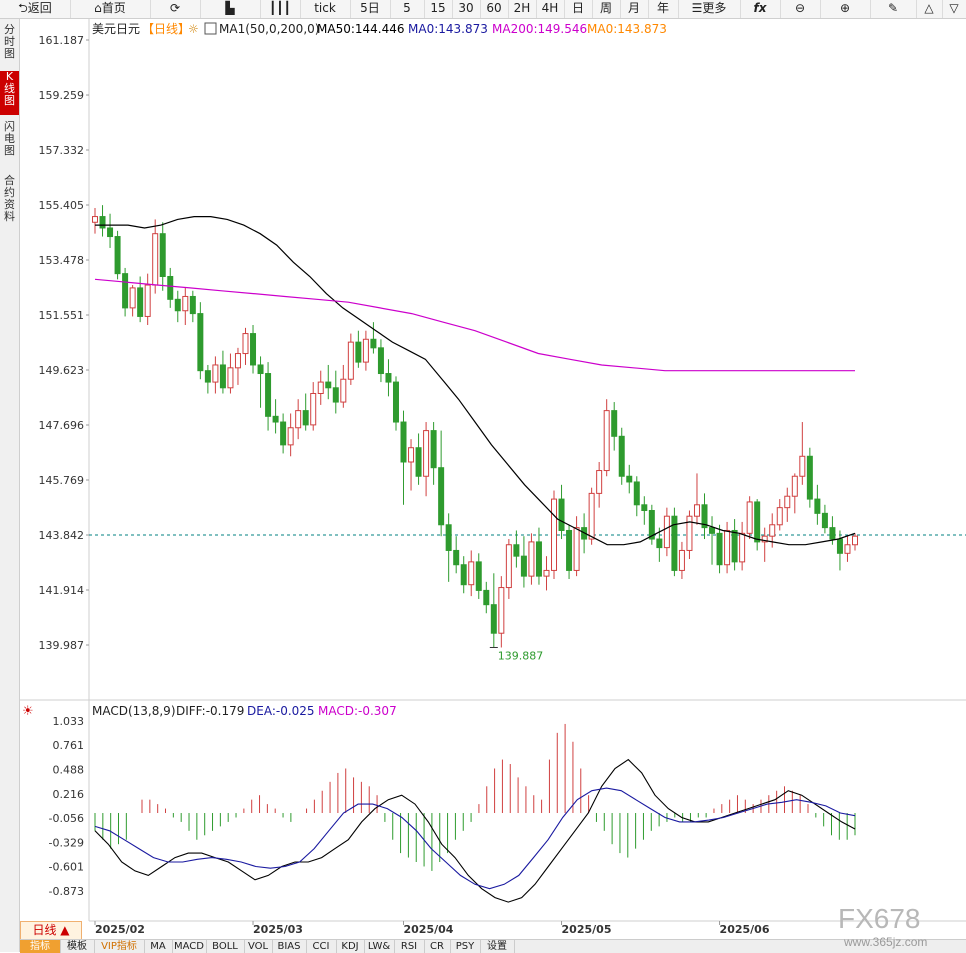  I want to click on macd-settings-icon: ☀, so click(28, 711).